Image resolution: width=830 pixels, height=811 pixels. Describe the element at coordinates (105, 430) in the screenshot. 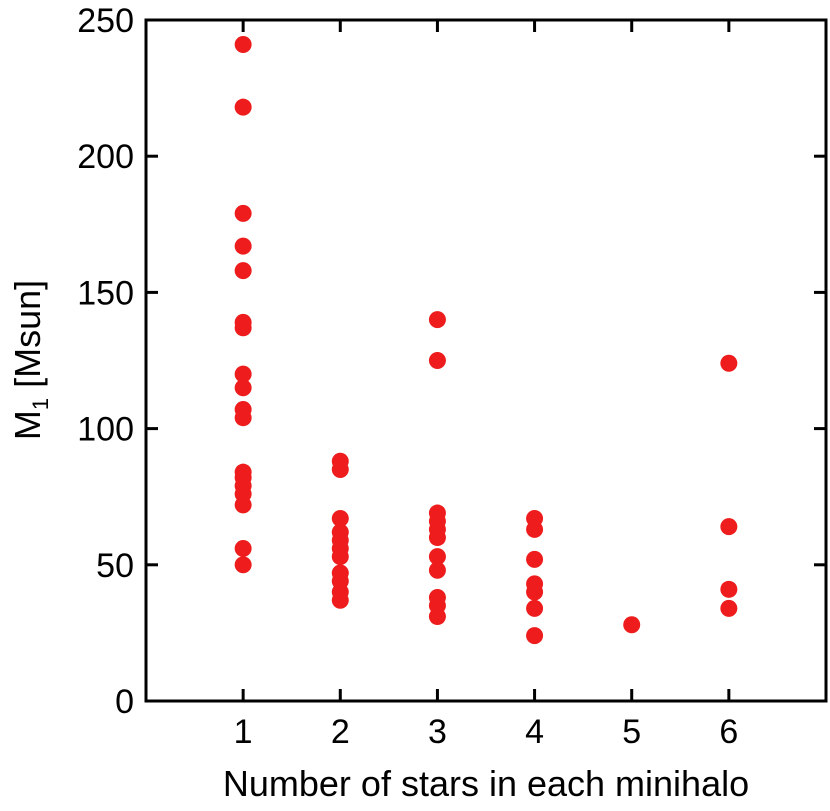

I see `y-tick-label: 100` at that location.